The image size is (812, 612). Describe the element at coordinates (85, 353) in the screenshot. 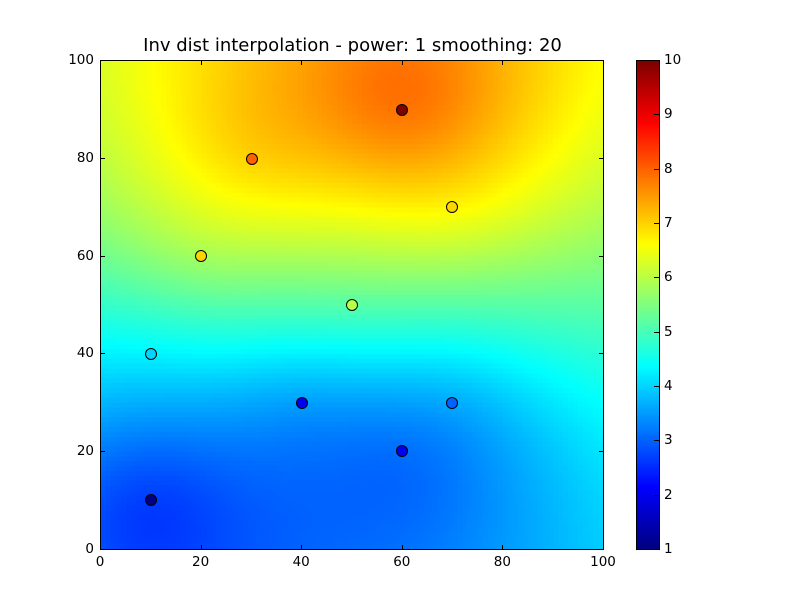

I see `y-tick-label: 40` at that location.